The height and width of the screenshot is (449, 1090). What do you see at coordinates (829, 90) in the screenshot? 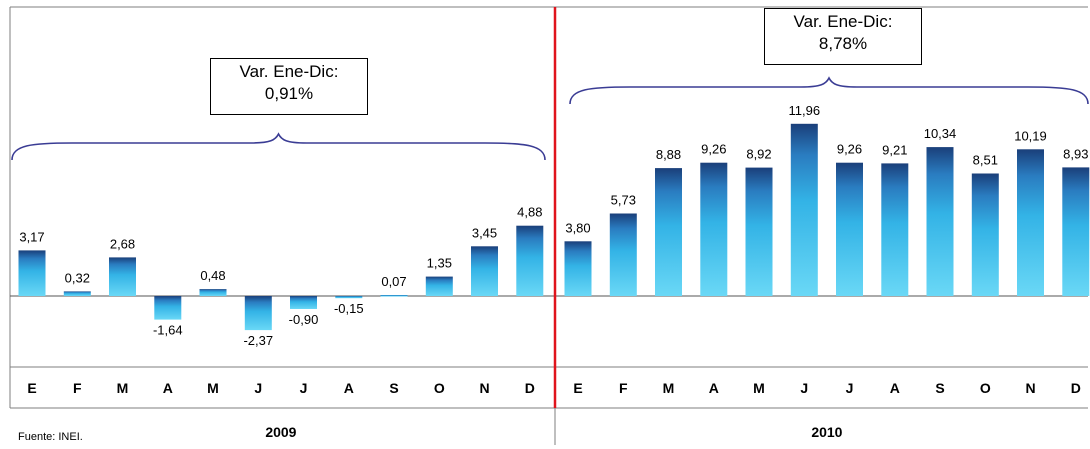
I see `brace-2010` at bounding box center [829, 90].